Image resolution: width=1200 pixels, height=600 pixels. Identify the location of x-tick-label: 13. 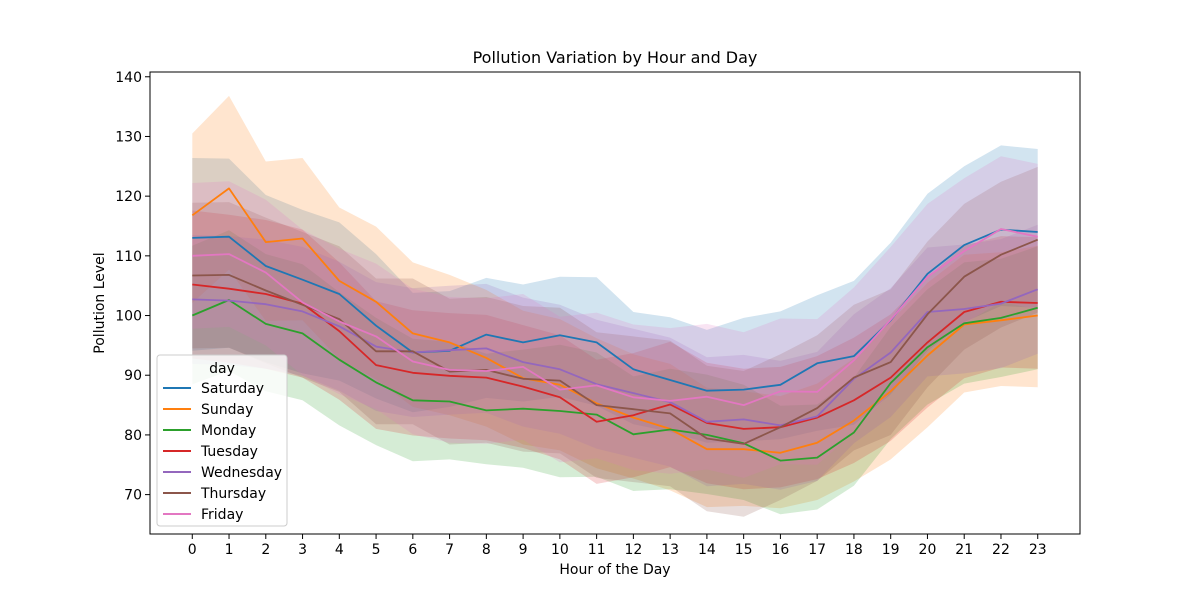
(670, 550).